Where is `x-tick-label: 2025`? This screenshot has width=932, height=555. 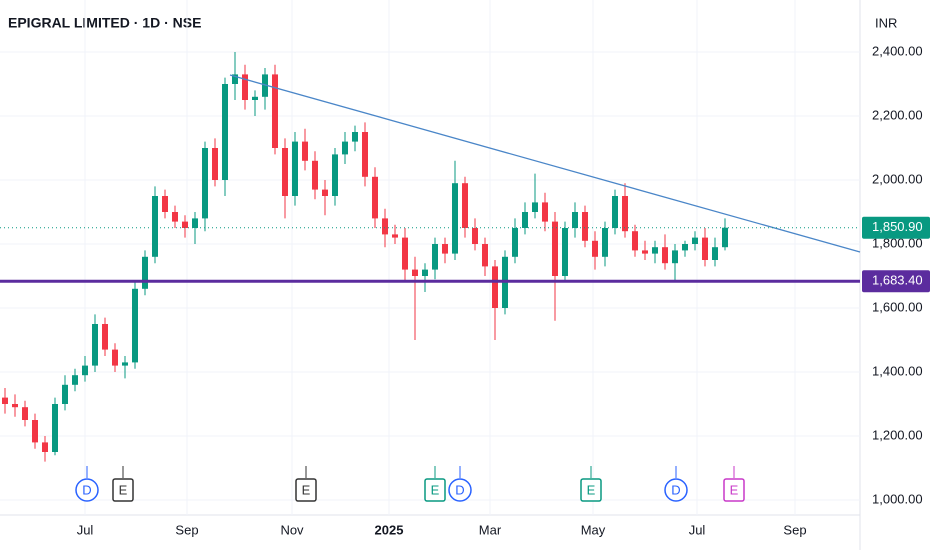
x-tick-label: 2025 is located at coordinates (389, 529).